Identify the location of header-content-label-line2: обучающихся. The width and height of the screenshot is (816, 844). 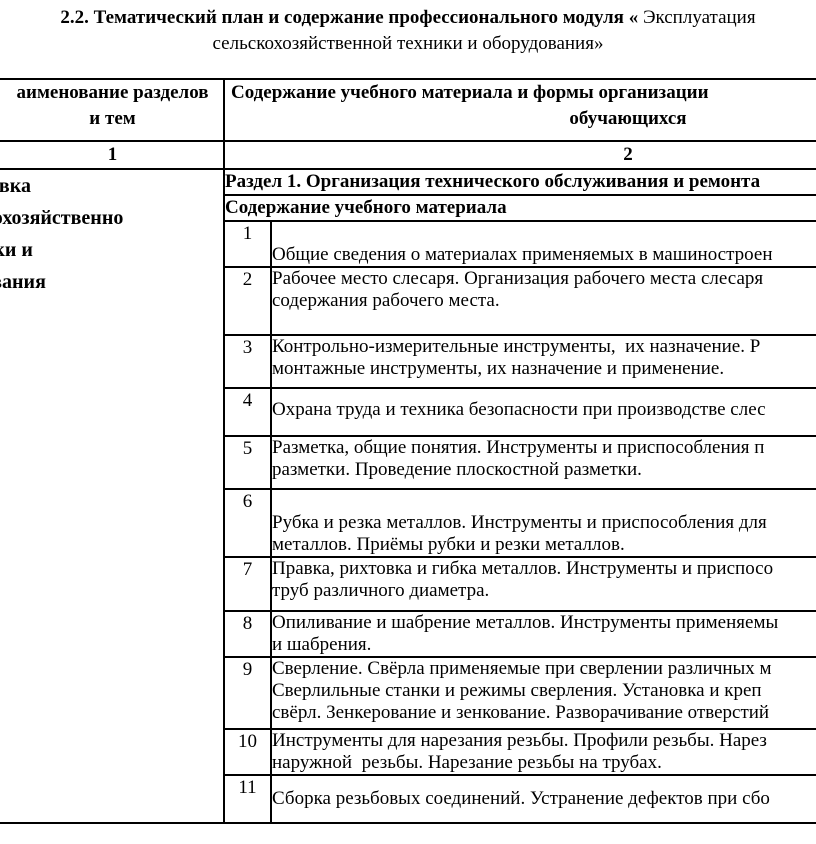
(628, 118).